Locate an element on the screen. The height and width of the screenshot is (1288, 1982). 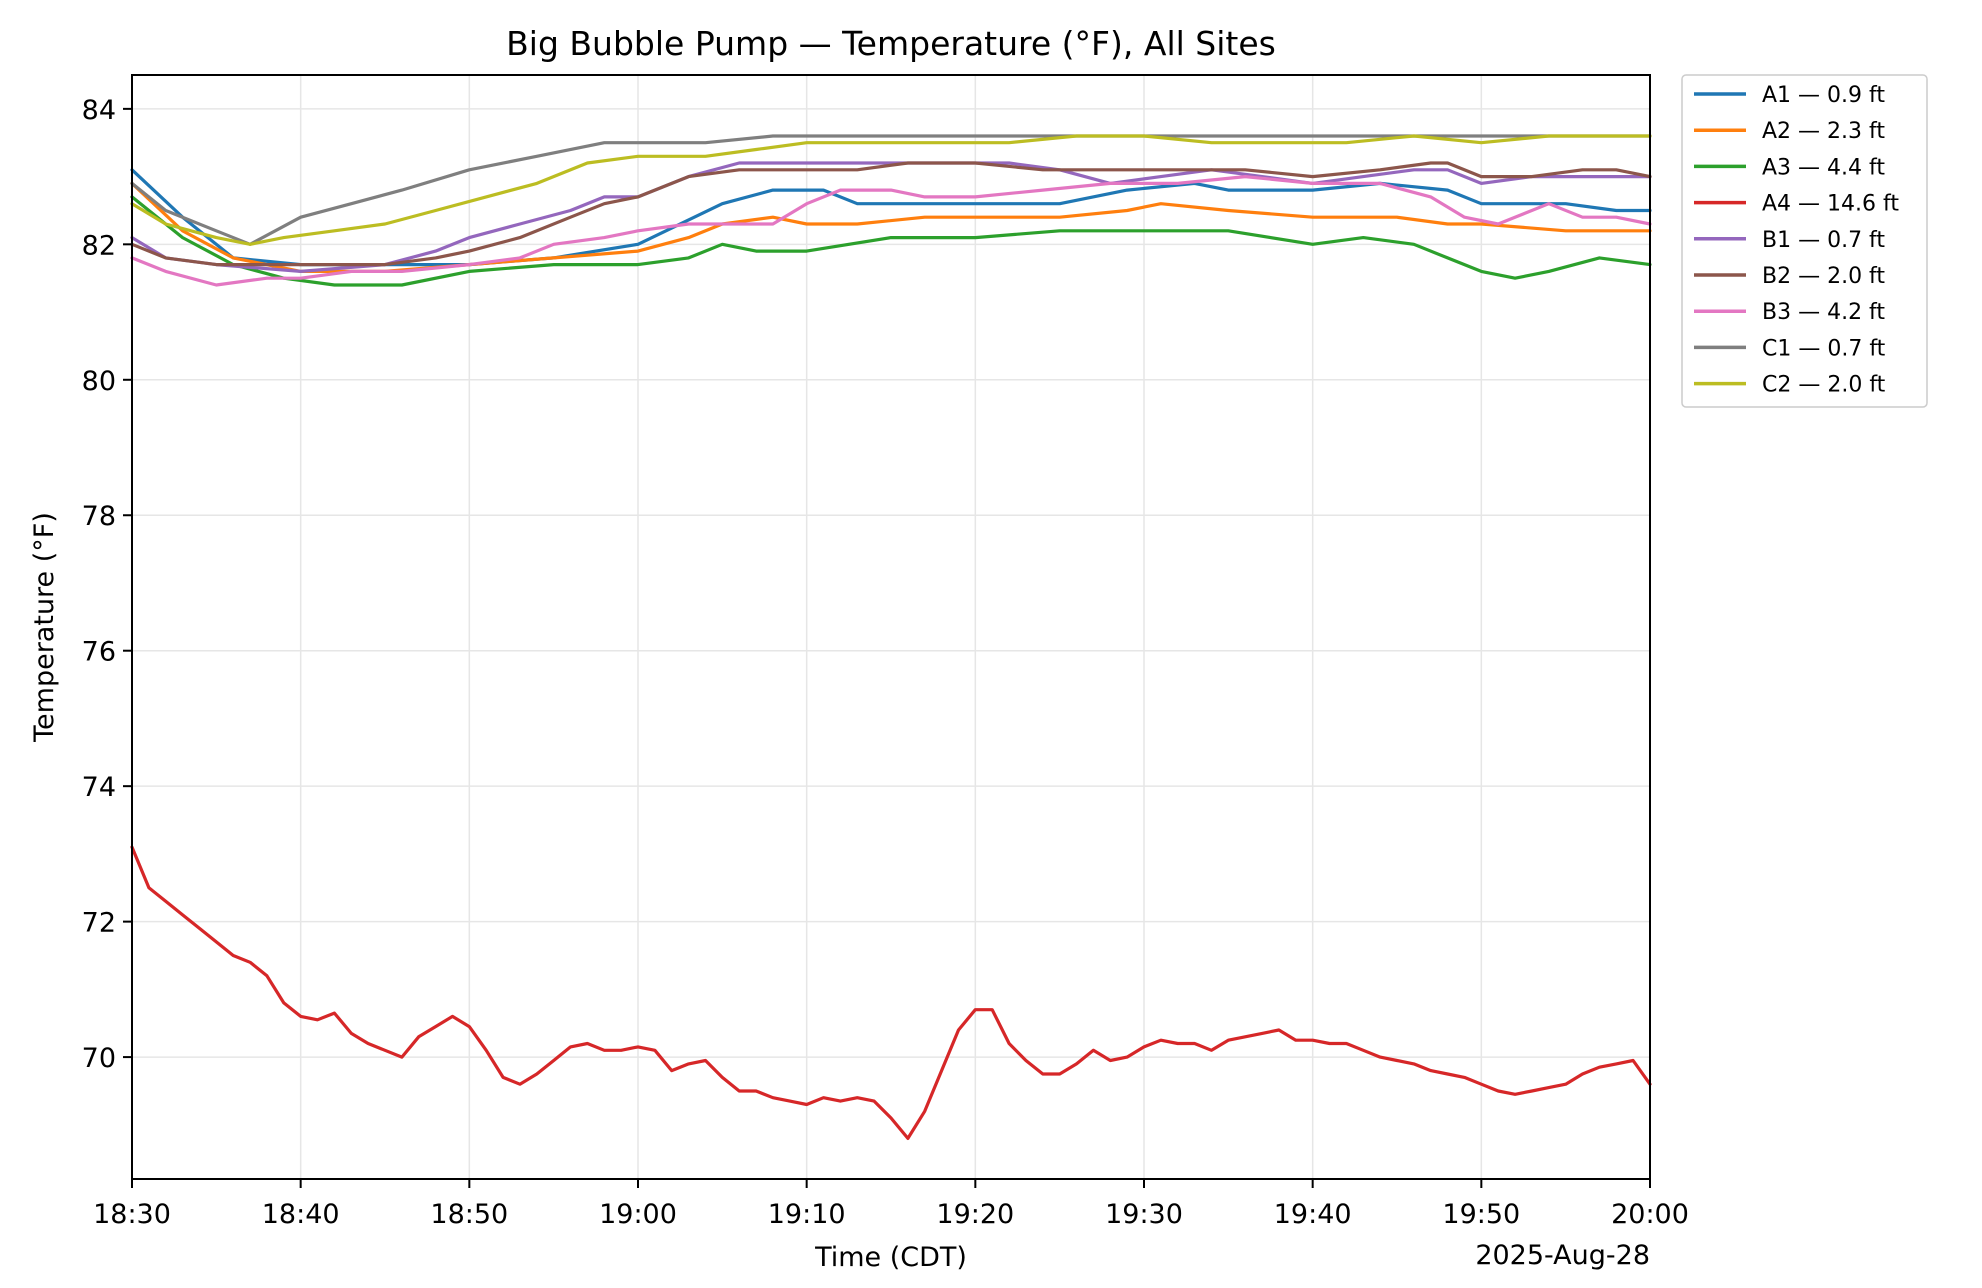
y-tick-label: 84 is located at coordinates (99, 110).